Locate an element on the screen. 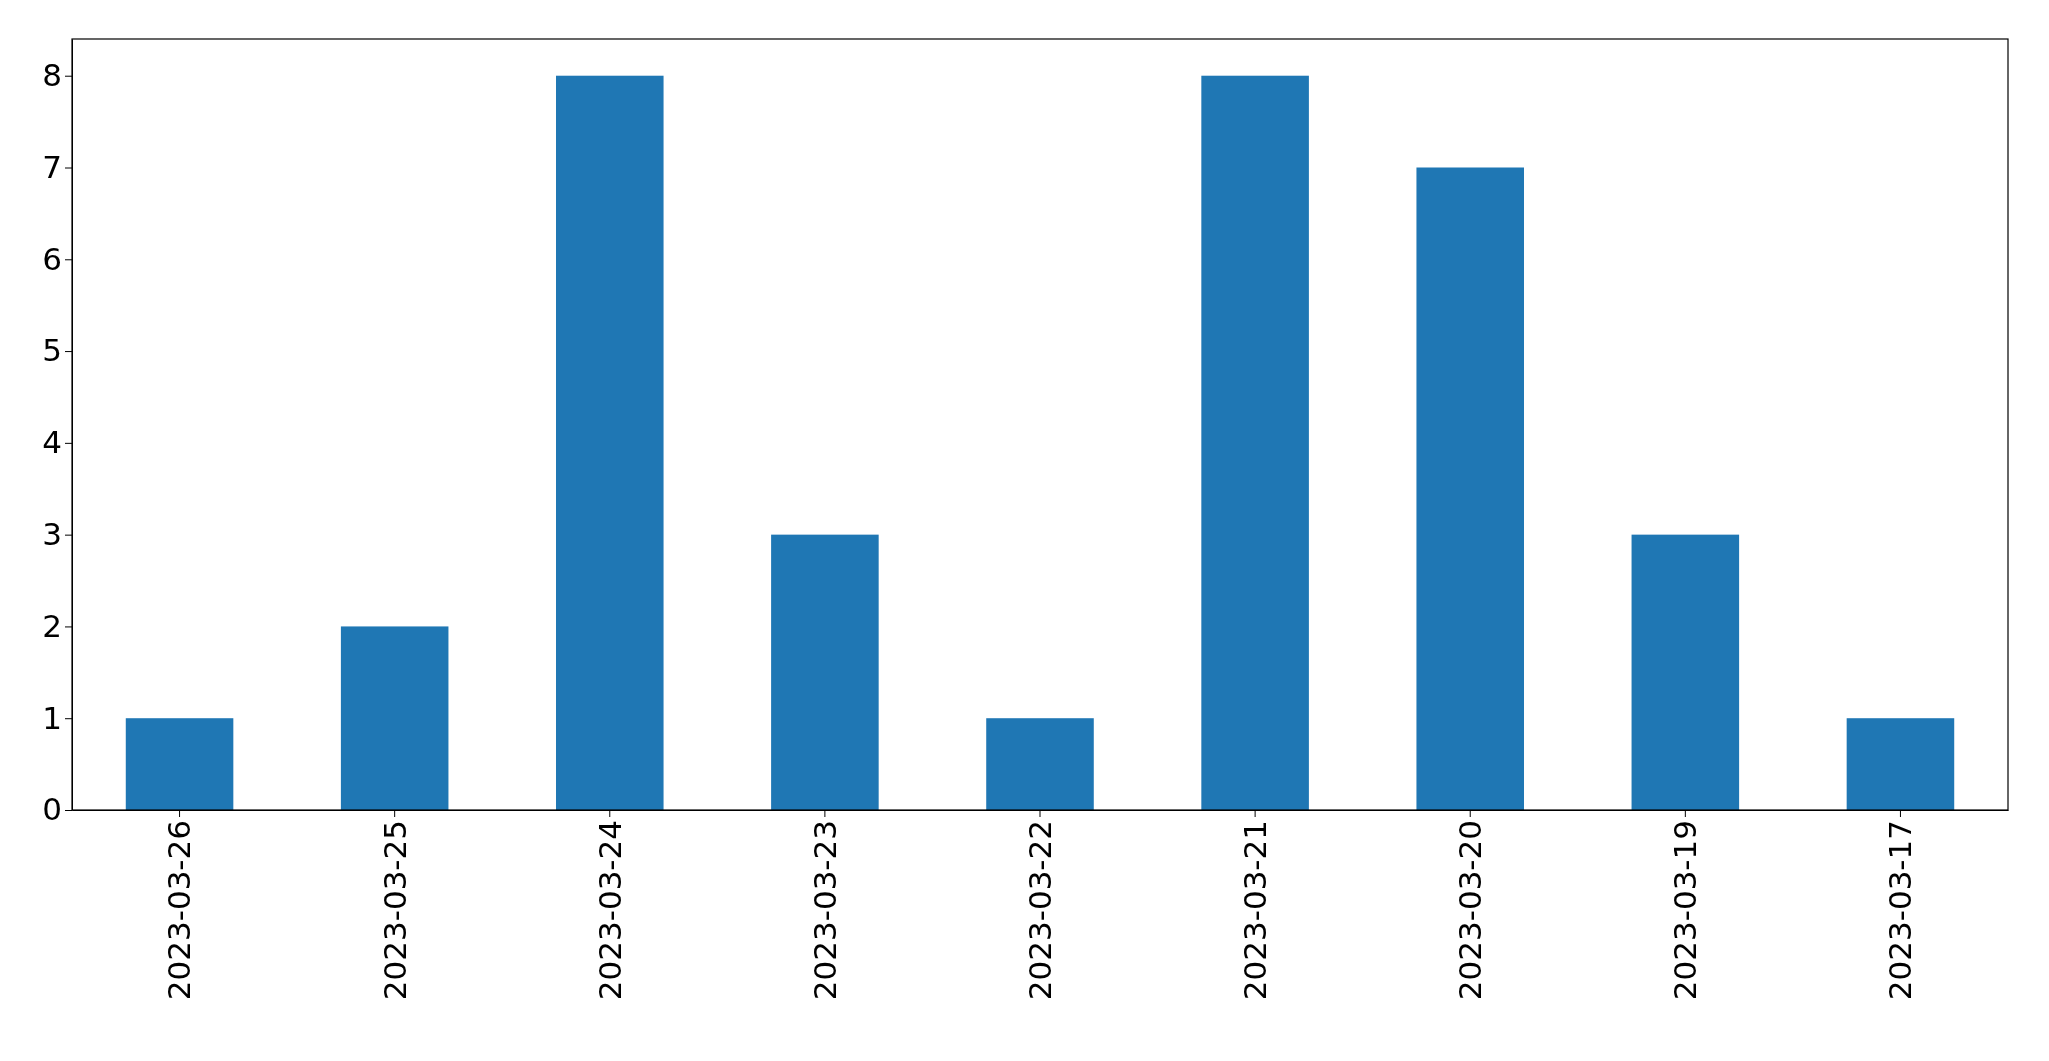 This screenshot has width=2049, height=1061. x-tick-label: 2023-03-23 is located at coordinates (824, 910).